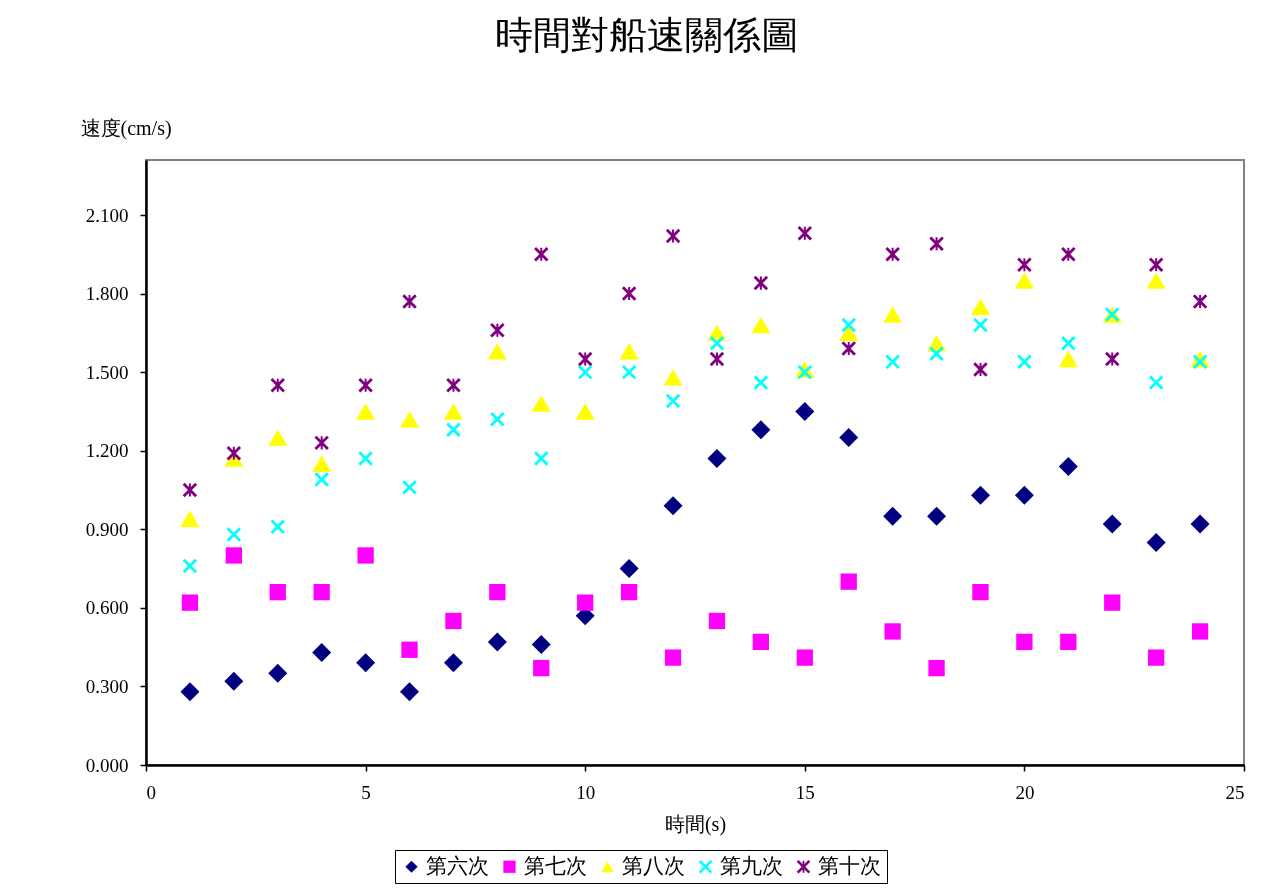 This screenshot has width=1287, height=895. Describe the element at coordinates (107, 215) in the screenshot. I see `y-tick-label: 2.100` at that location.